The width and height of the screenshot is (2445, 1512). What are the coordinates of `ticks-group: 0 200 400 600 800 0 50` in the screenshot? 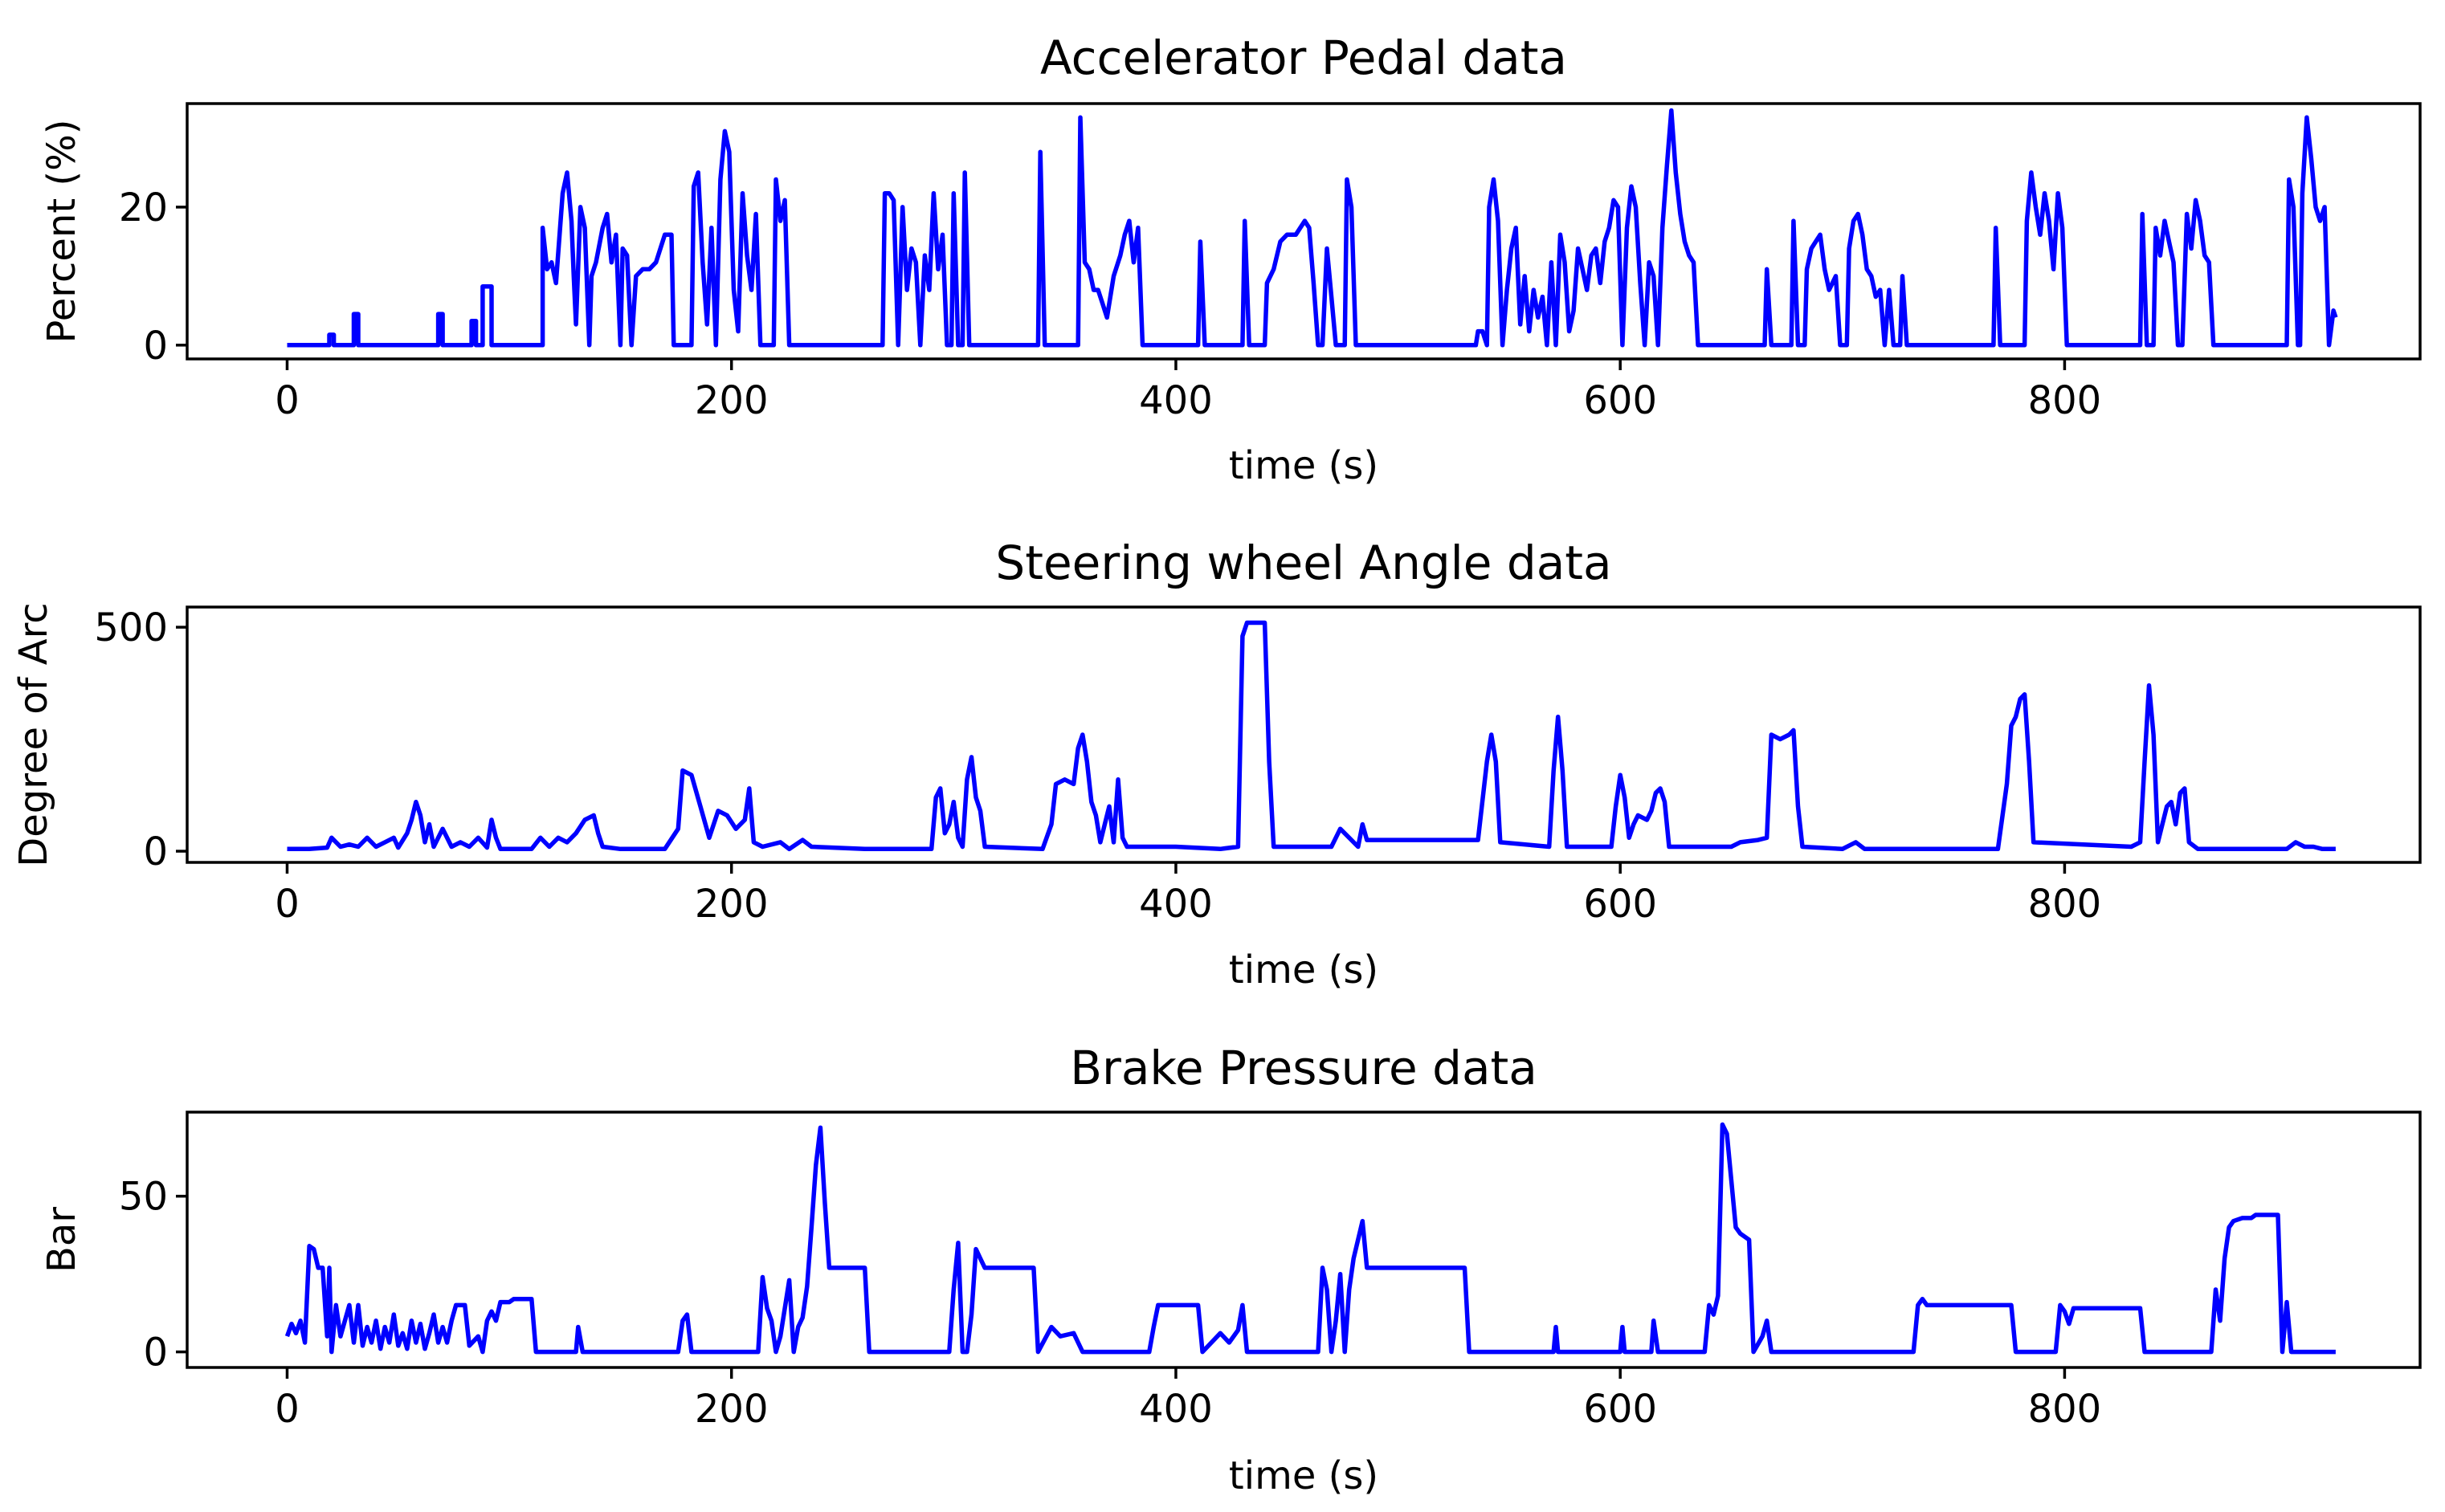 It's located at (1110, 1303).